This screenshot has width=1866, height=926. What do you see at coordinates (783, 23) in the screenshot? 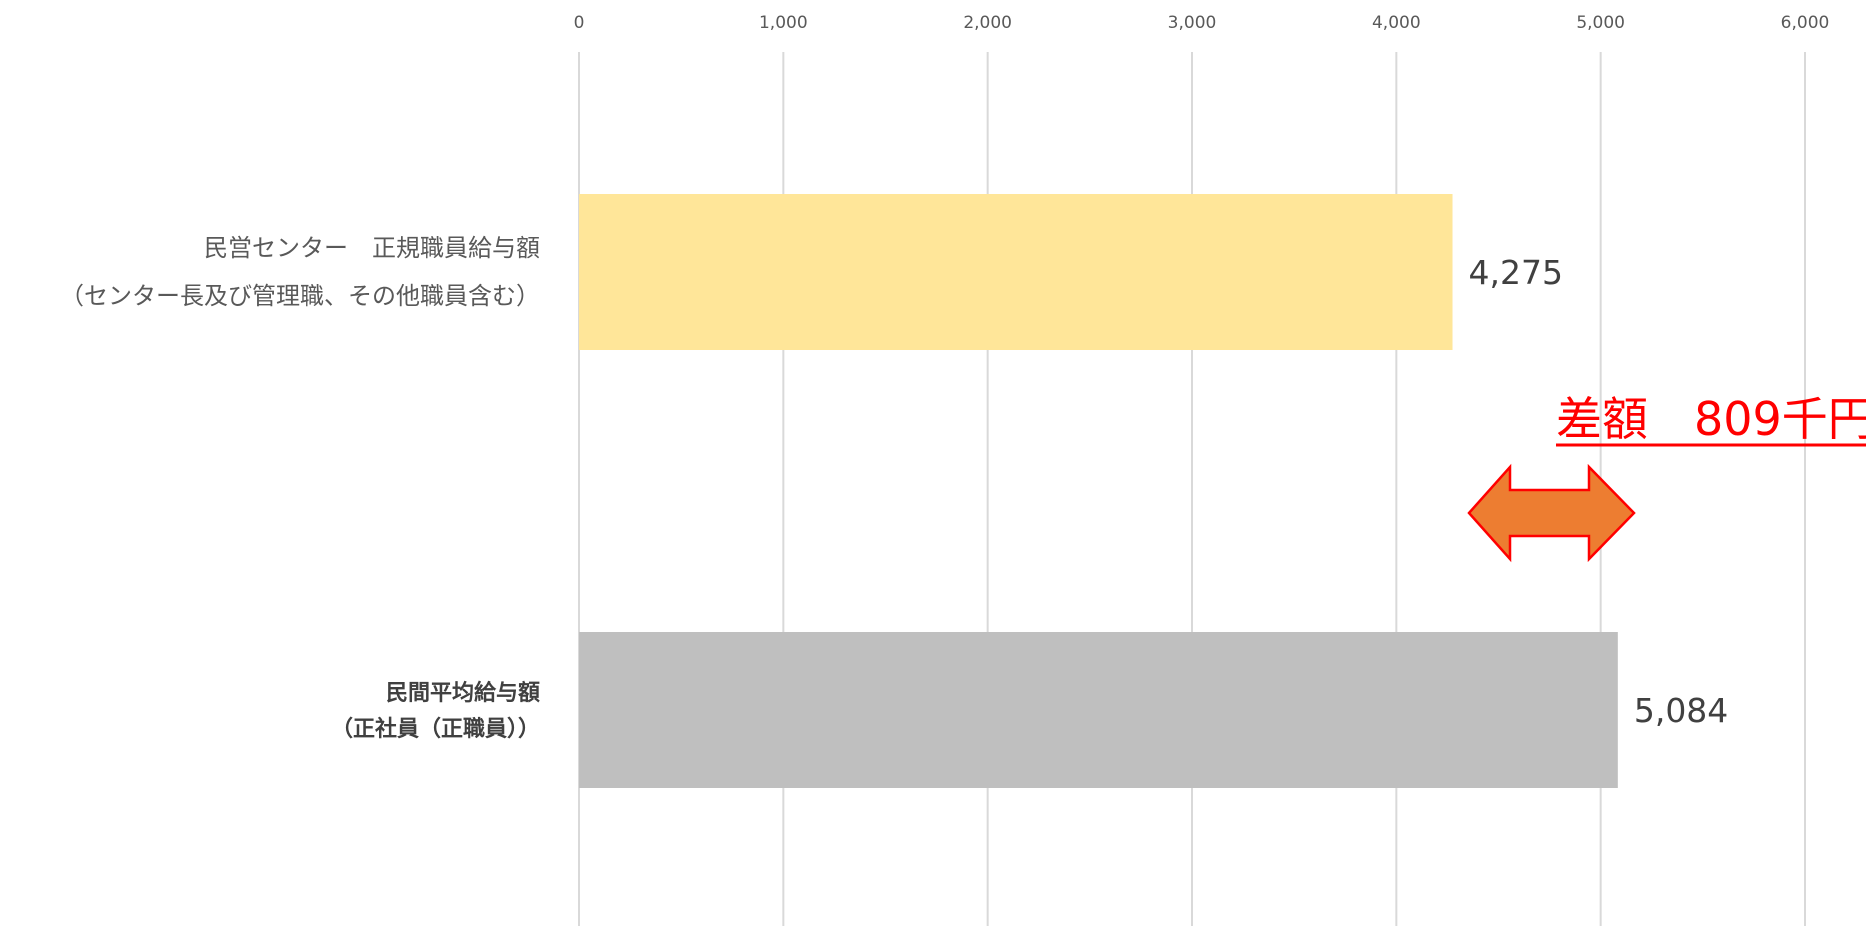
I see `x-tick-label: 1,000` at bounding box center [783, 23].